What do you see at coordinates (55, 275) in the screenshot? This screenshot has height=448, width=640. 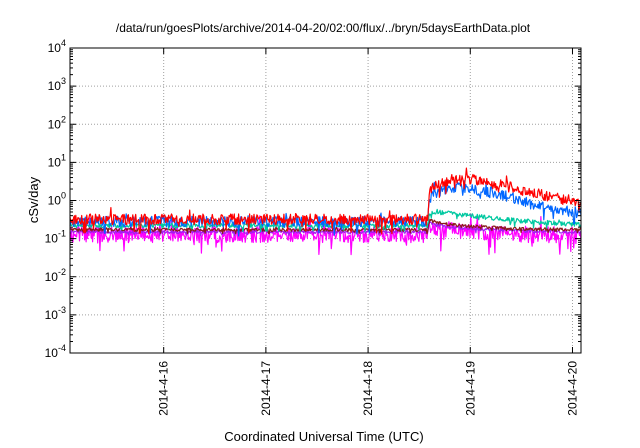 I see `y-tick-label: 10⁻²` at bounding box center [55, 275].